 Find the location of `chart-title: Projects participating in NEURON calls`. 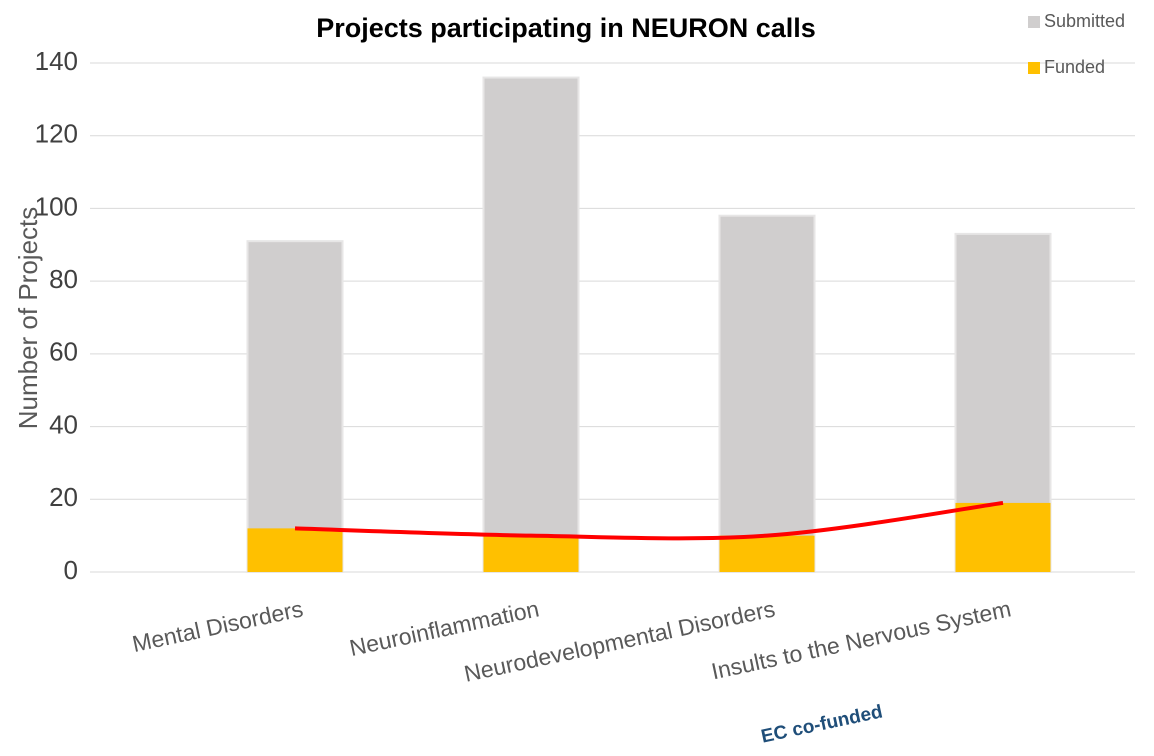

chart-title: Projects participating in NEURON calls is located at coordinates (566, 28).